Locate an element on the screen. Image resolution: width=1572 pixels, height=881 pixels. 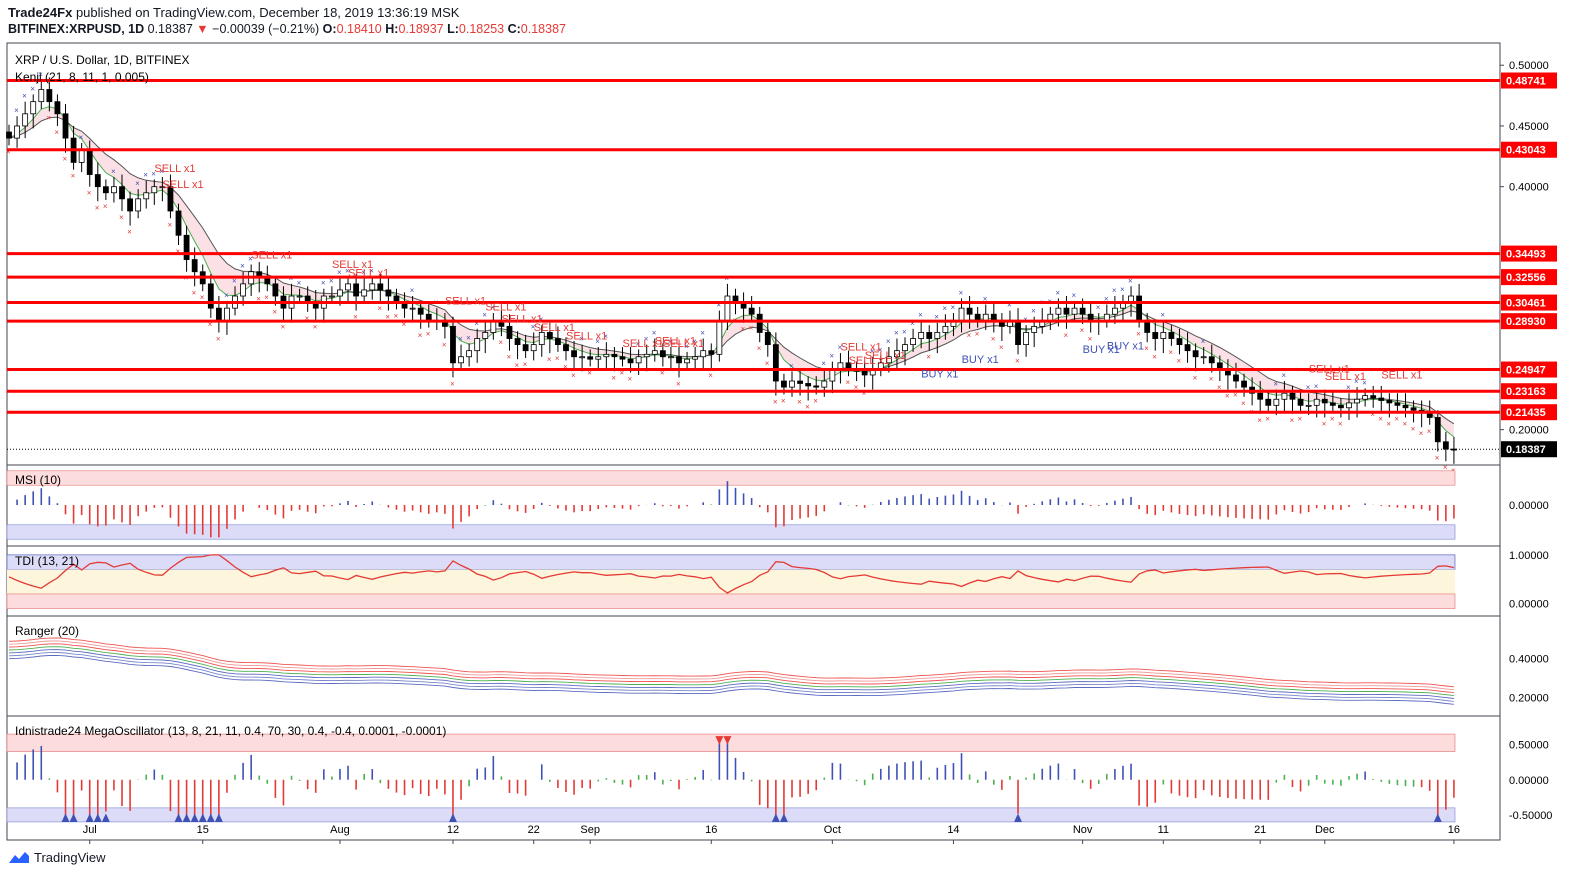
brand-name: TradingView is located at coordinates (70, 857).